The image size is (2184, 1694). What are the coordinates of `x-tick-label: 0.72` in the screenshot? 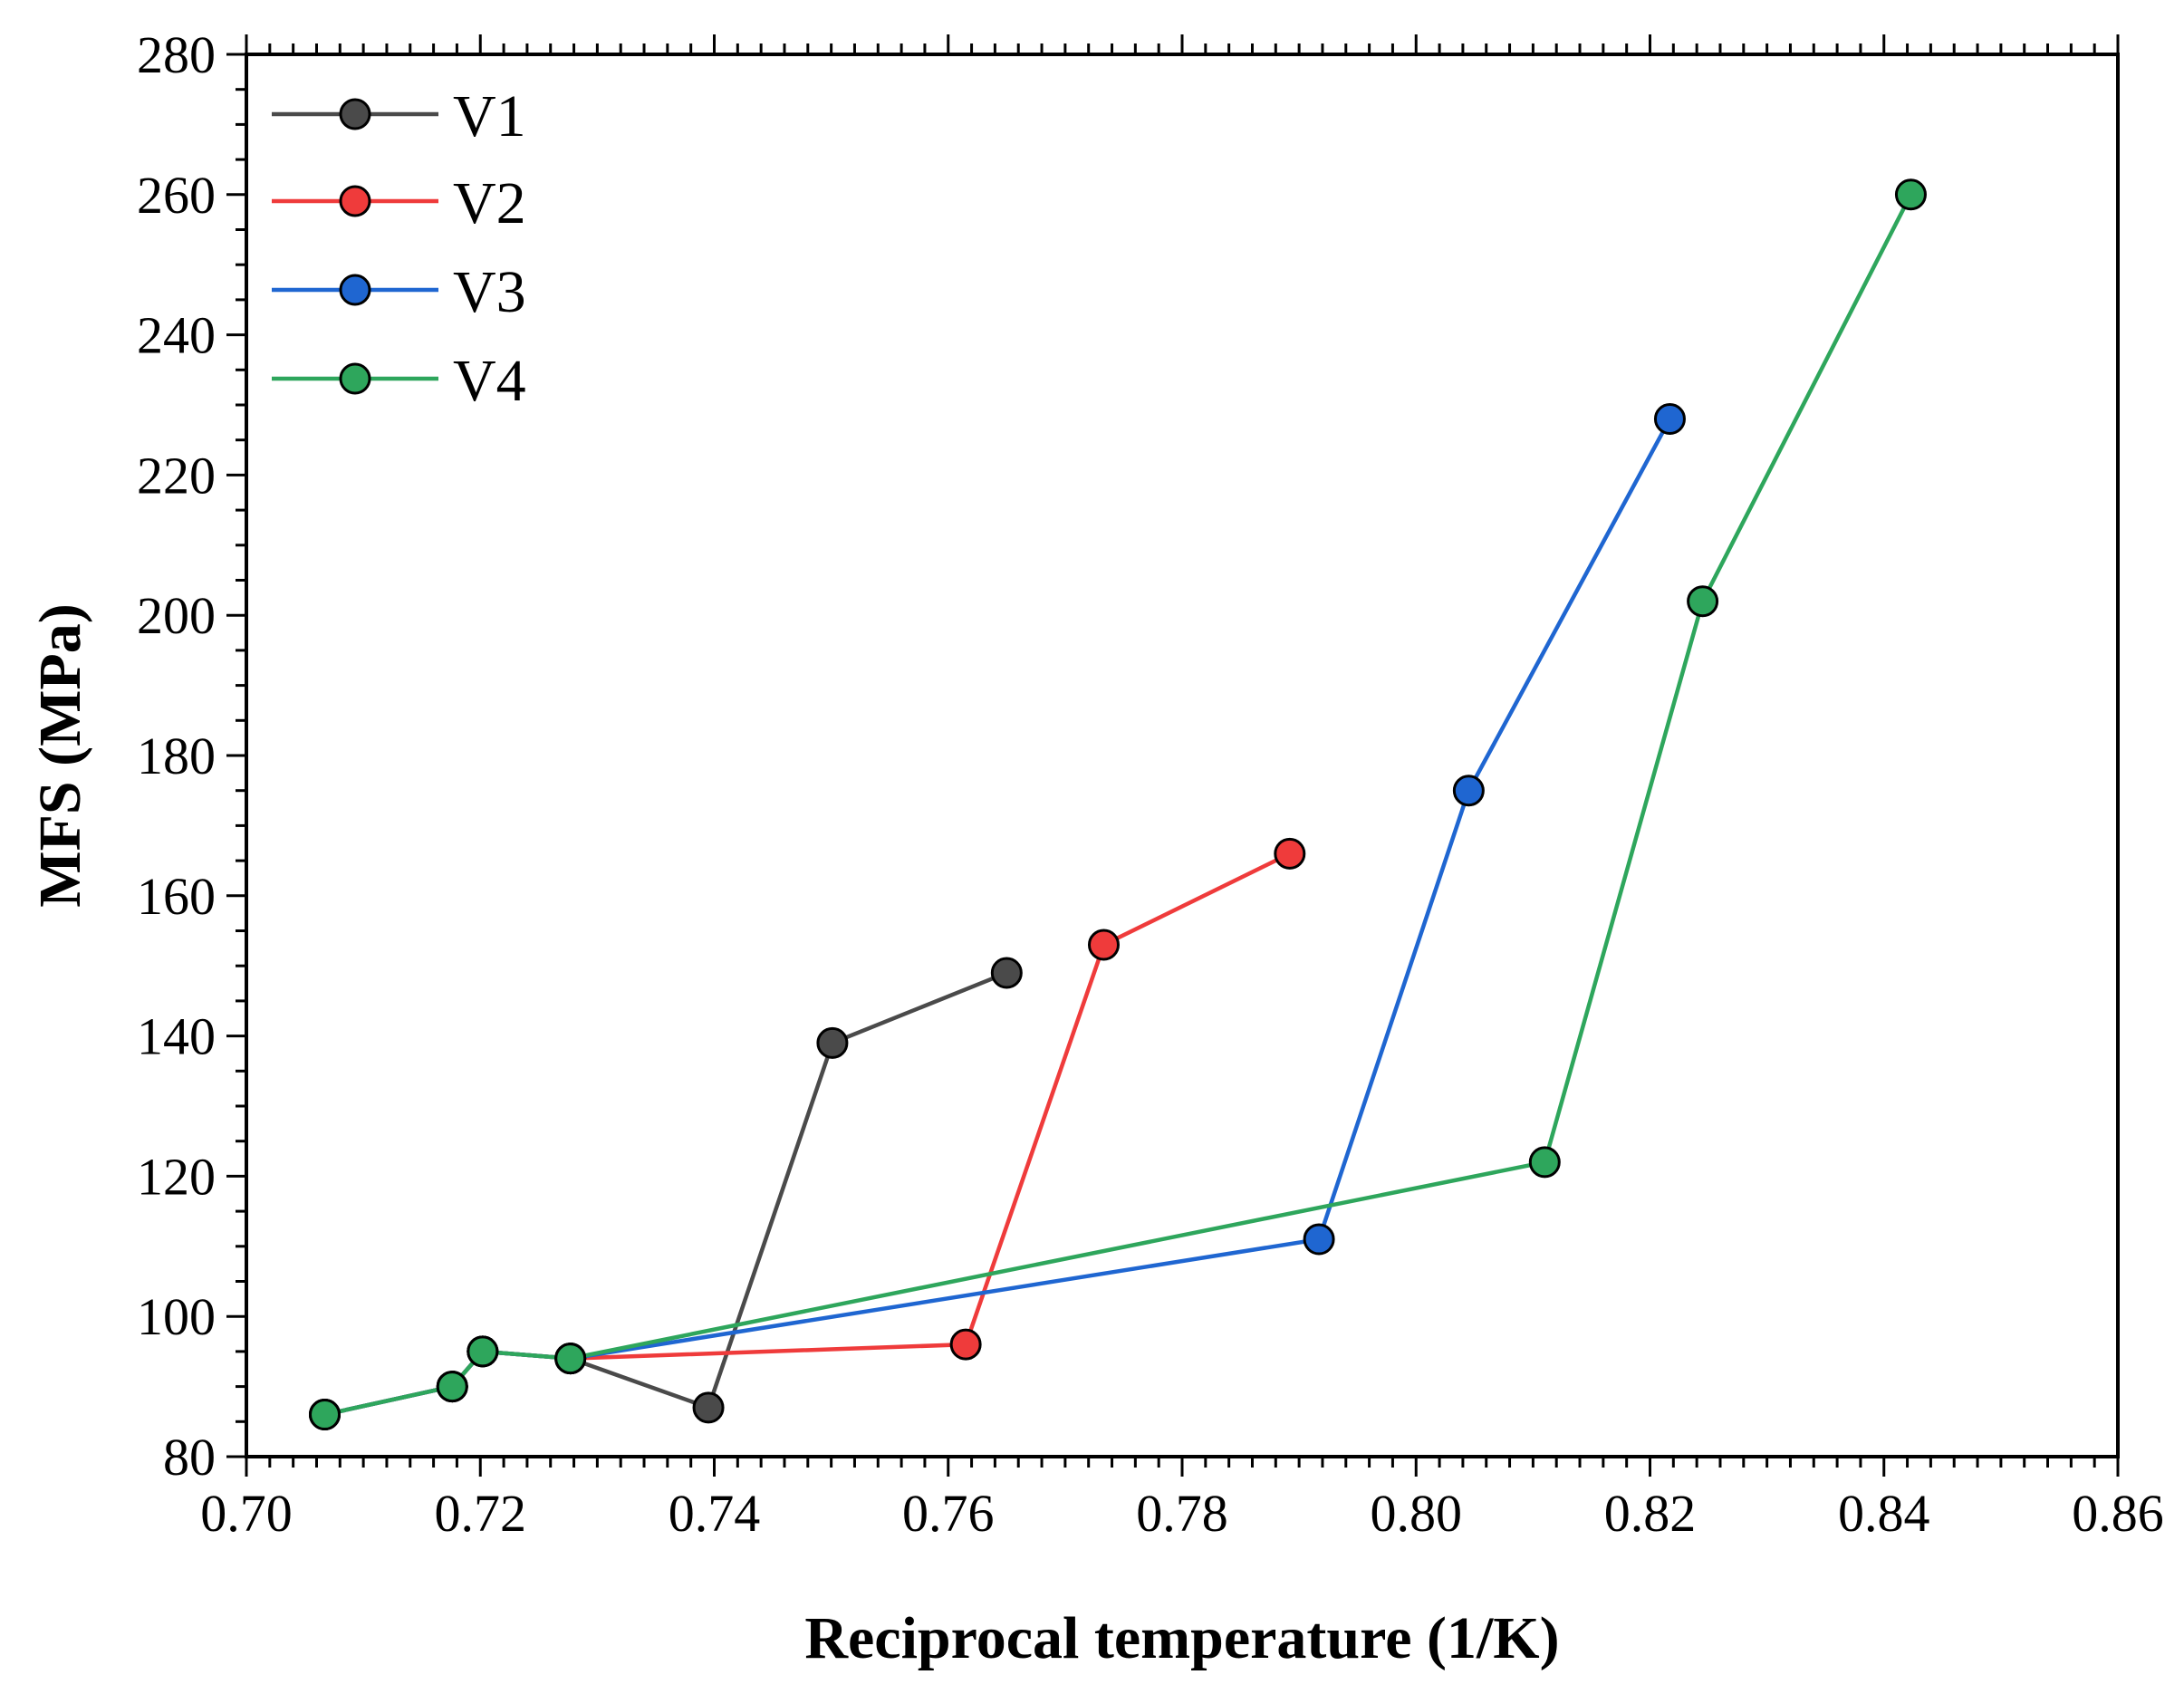 It's located at (481, 1513).